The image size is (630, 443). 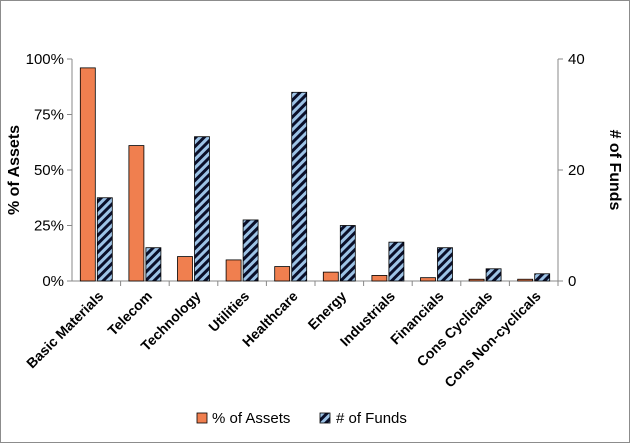 I want to click on x-category-label: Energy, so click(x=327, y=310).